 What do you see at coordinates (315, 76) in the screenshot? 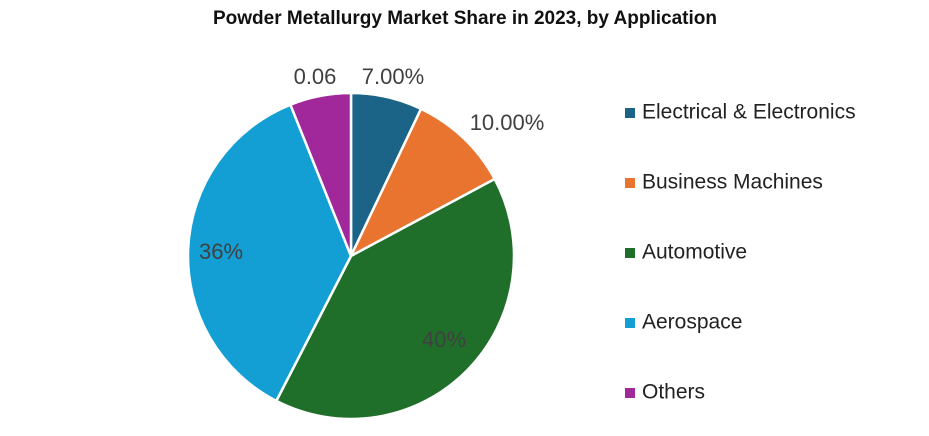
I see `data-label: 0.06` at bounding box center [315, 76].